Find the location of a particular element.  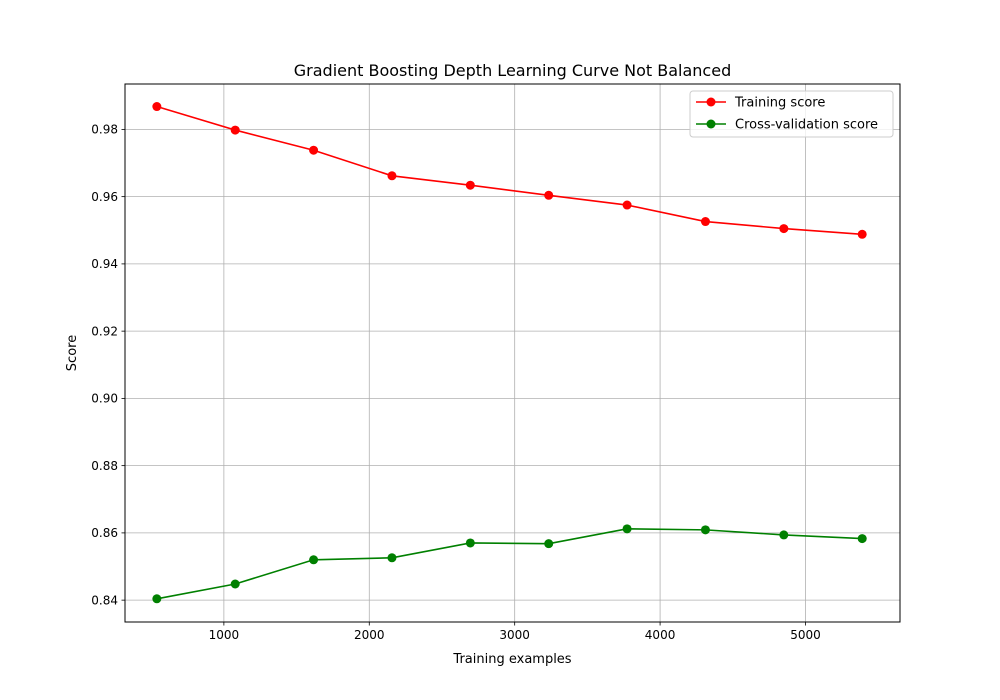

y-tick-label: 0.88 is located at coordinates (104, 466).